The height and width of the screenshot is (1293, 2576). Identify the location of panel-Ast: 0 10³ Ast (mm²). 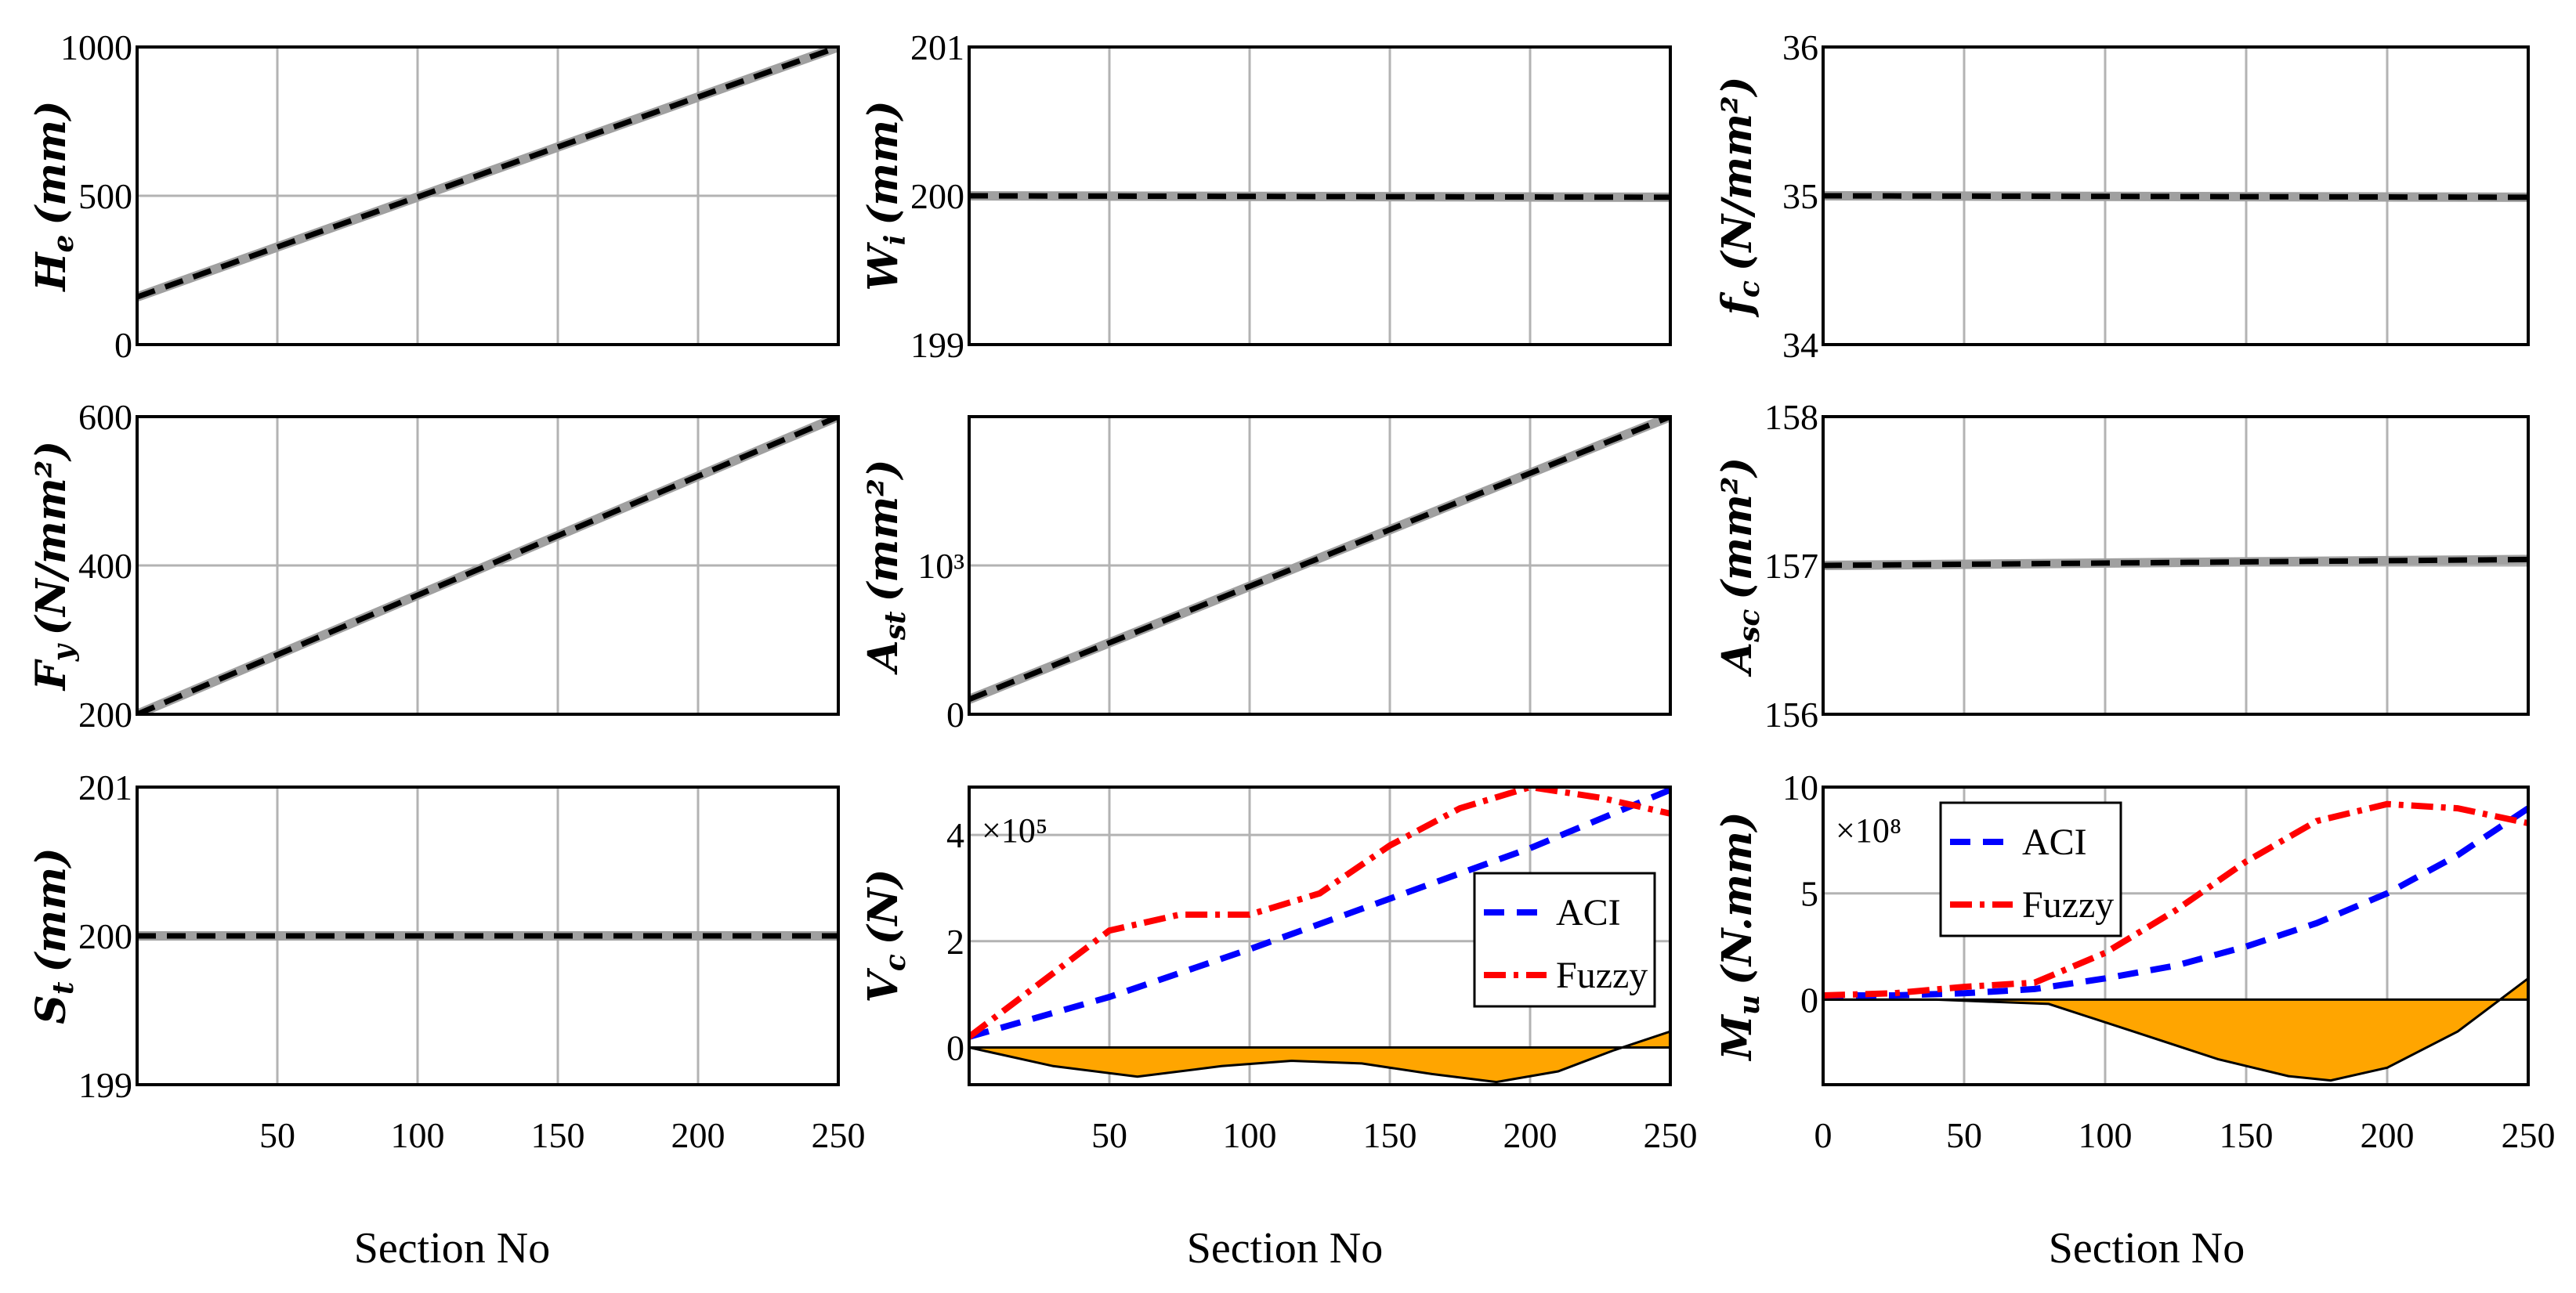
(1265, 575).